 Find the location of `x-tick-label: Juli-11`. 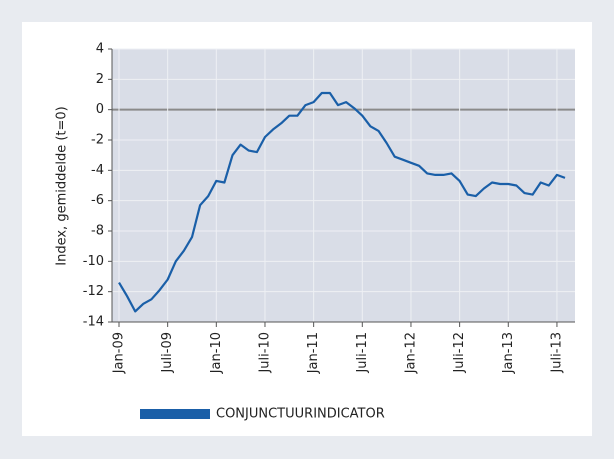

x-tick-label: Juli-11 is located at coordinates (362, 353).